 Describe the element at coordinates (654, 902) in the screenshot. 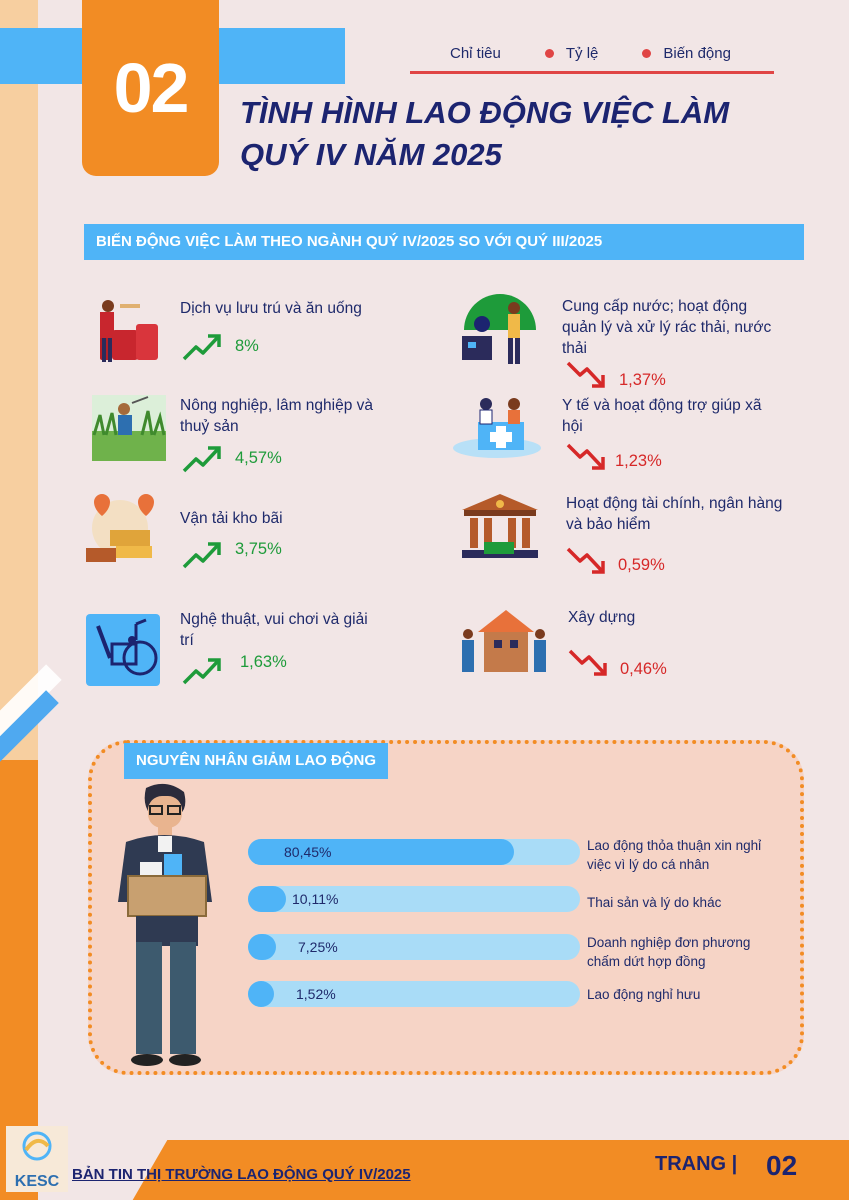

I see `cause-label-maternity: Thai sản và lý do khác` at that location.